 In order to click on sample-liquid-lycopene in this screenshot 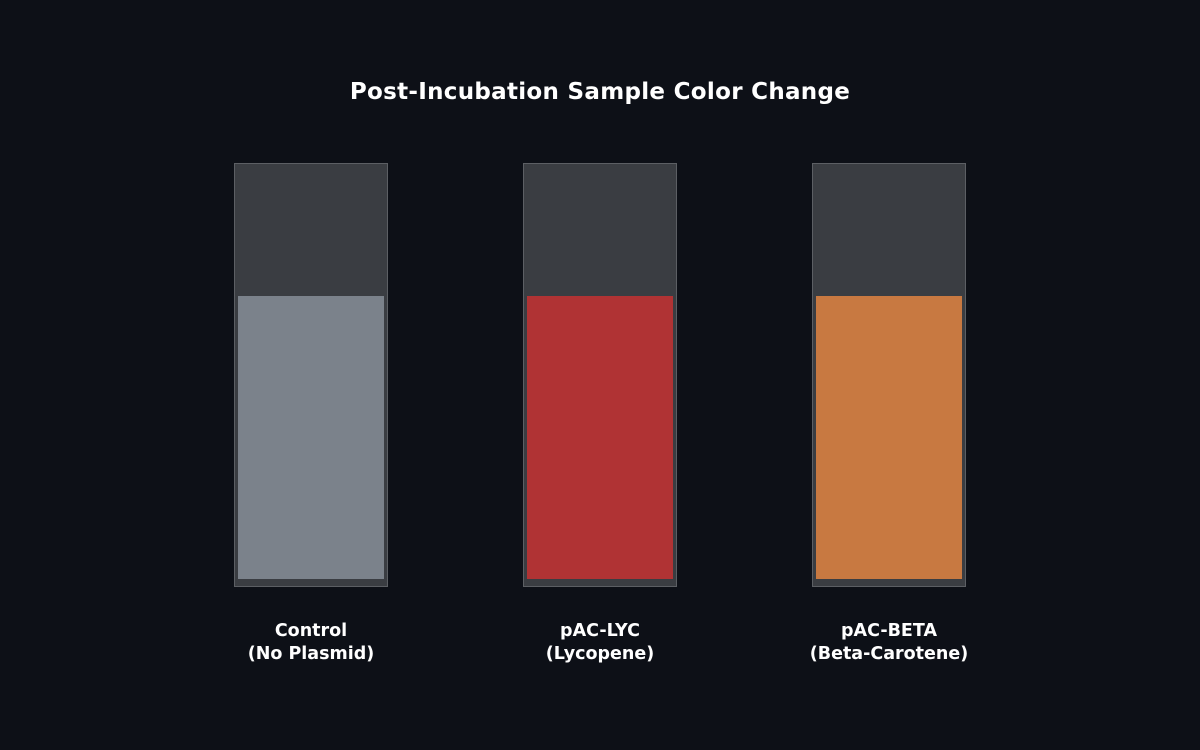, I will do `click(600, 437)`.